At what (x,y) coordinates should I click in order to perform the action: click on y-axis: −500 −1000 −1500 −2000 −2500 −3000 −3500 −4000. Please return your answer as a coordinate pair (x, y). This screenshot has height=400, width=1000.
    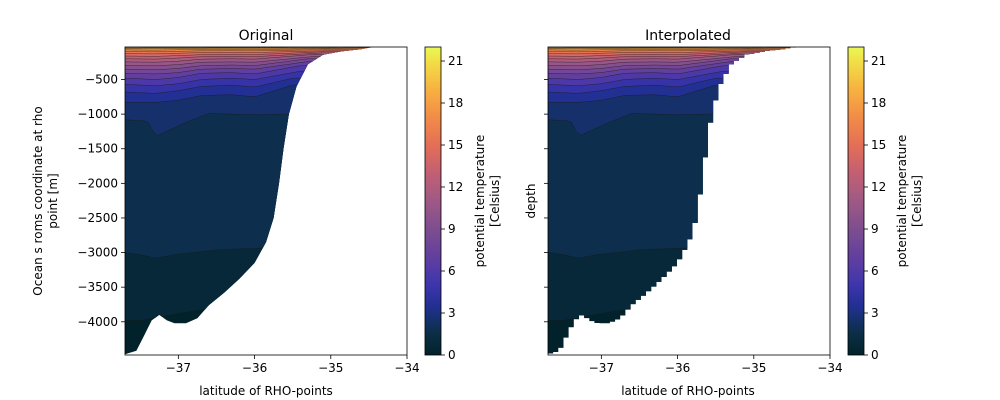
    Looking at the image, I should click on (101, 201).